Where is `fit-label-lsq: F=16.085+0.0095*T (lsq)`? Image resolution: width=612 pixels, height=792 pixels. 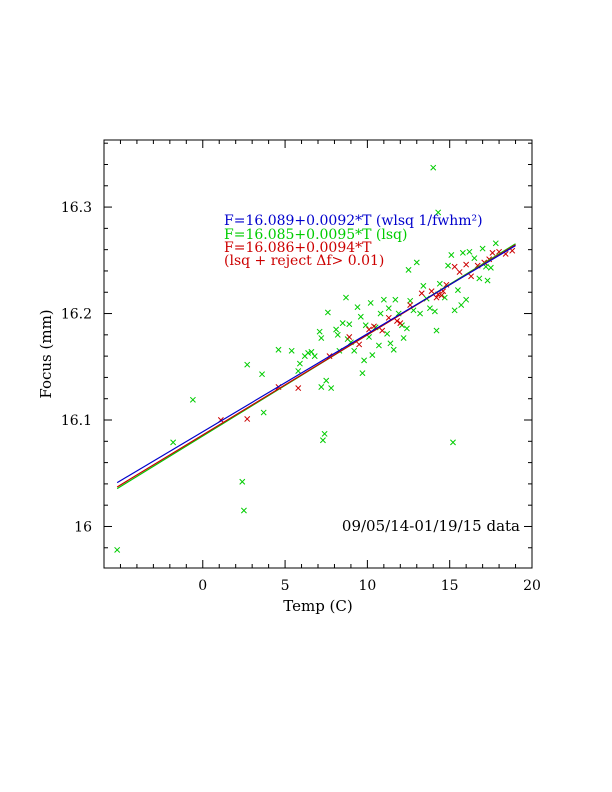 fit-label-lsq: F=16.085+0.0095*T (lsq) is located at coordinates (315, 235).